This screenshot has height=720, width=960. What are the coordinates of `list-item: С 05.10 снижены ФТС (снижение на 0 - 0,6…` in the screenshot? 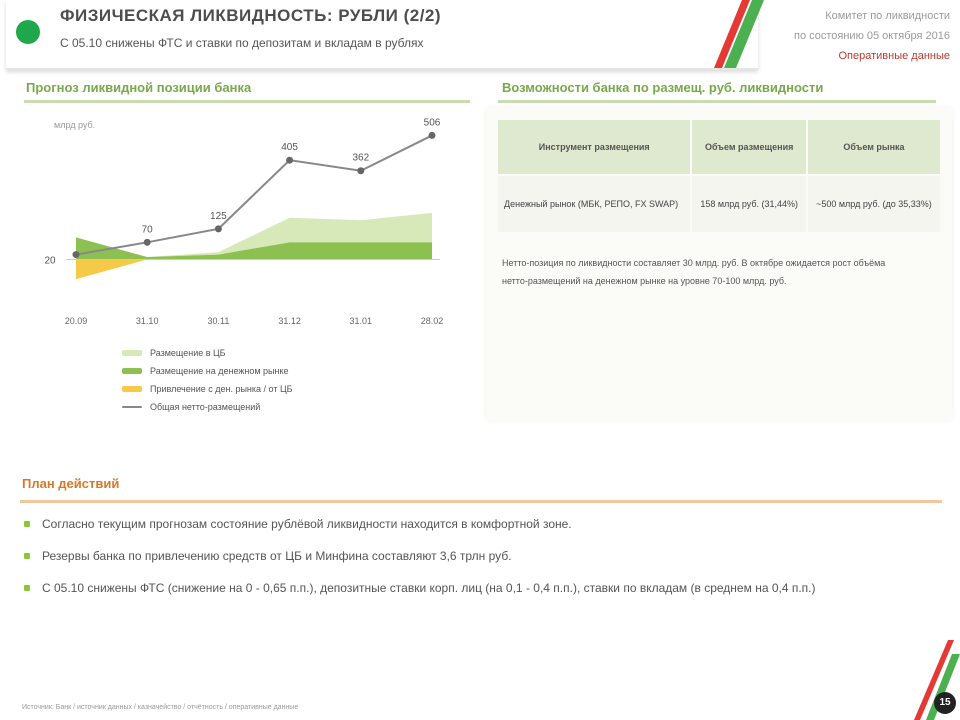 It's located at (444, 588).